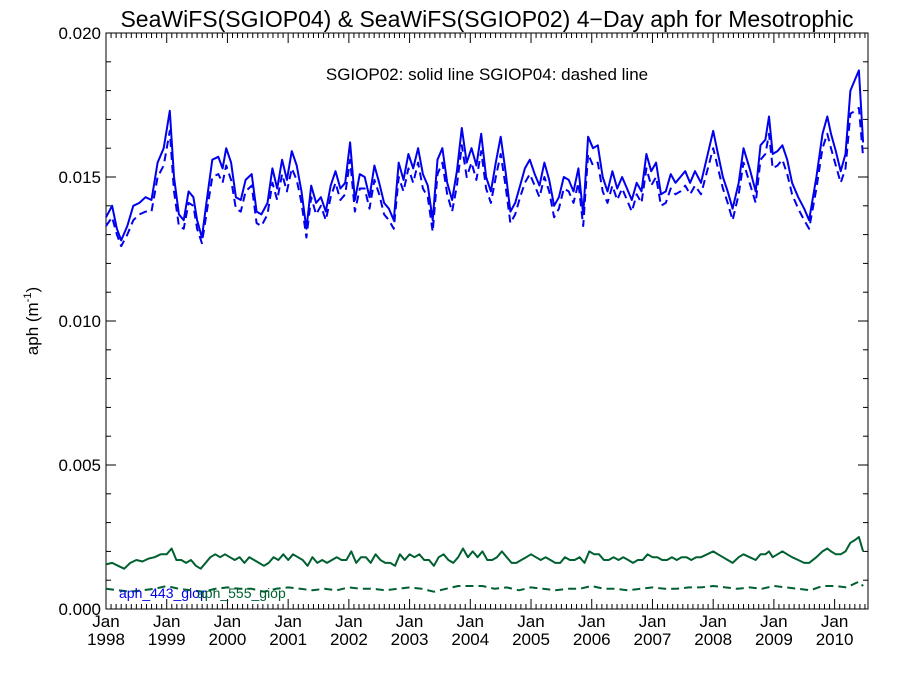 The width and height of the screenshot is (900, 675). I want to click on chart-subtitle: SGIOP02: solid line SGIOP04: dashed line, so click(487, 74).